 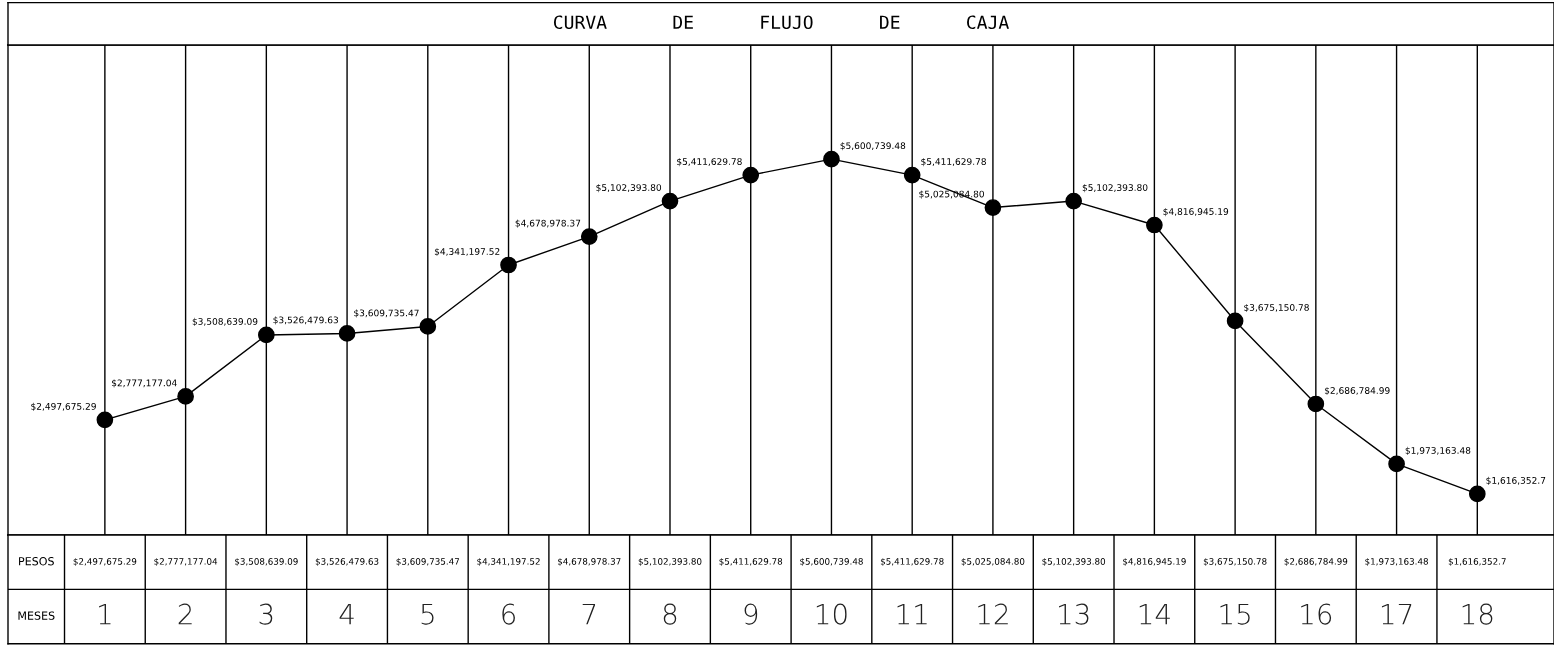 What do you see at coordinates (751, 614) in the screenshot?
I see `x-tick-label: 9` at bounding box center [751, 614].